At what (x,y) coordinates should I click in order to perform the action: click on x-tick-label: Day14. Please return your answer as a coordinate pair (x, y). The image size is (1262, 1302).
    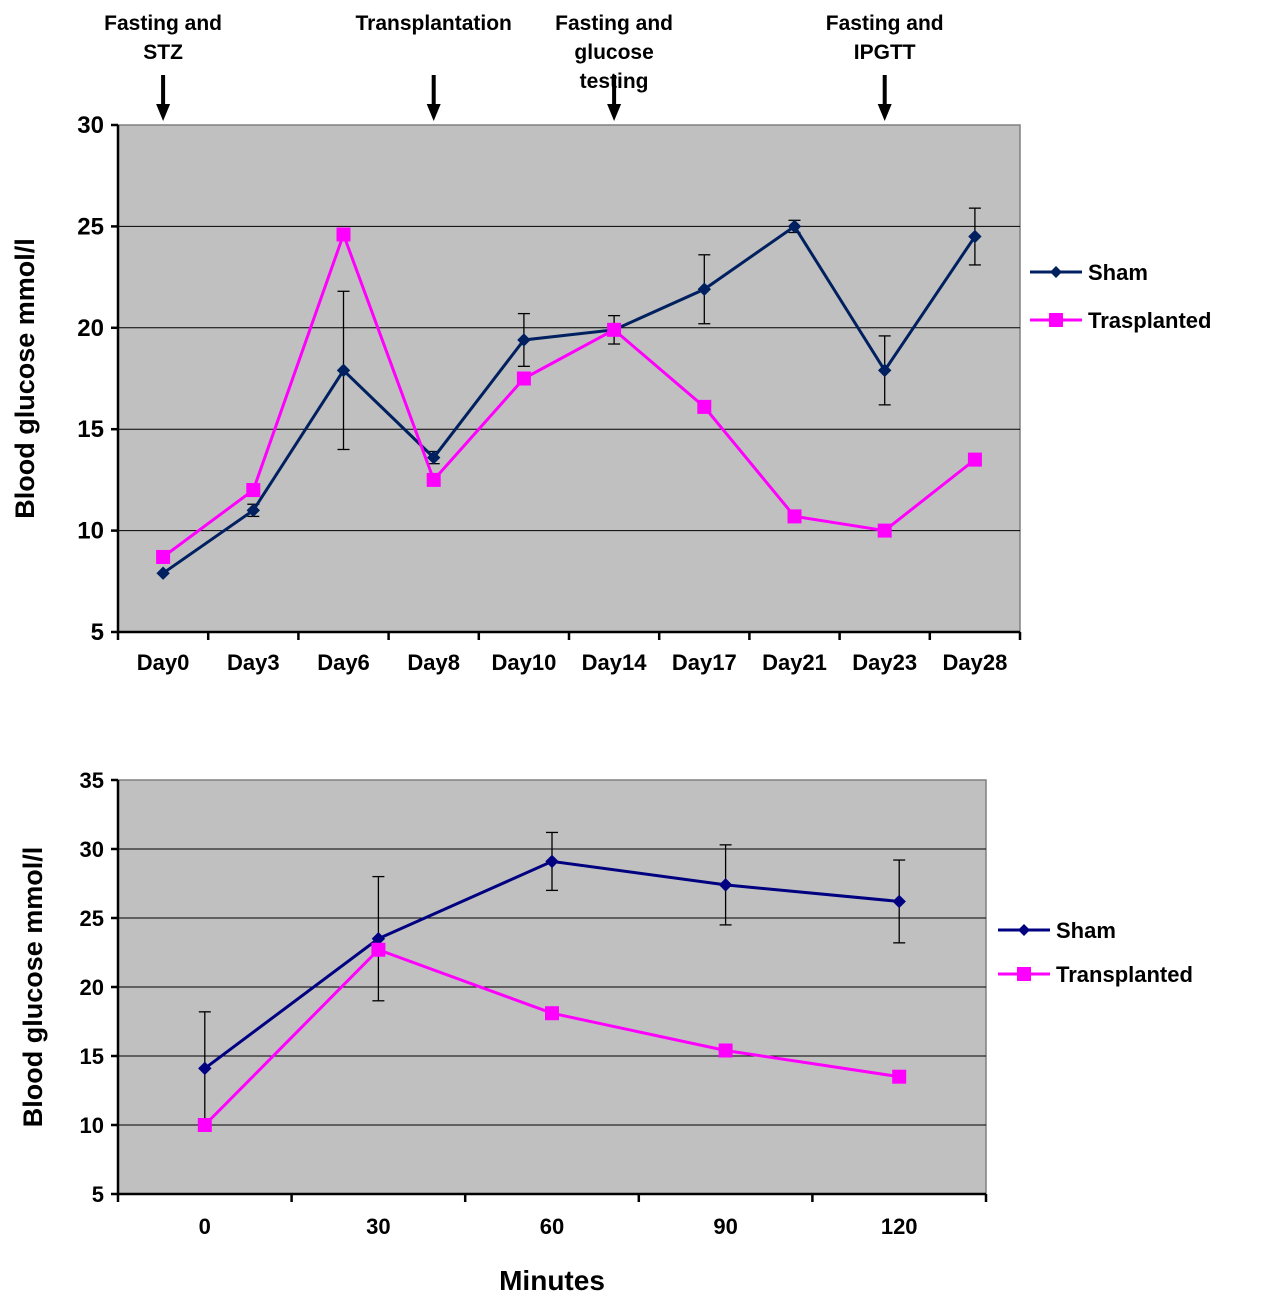
    Looking at the image, I should click on (615, 662).